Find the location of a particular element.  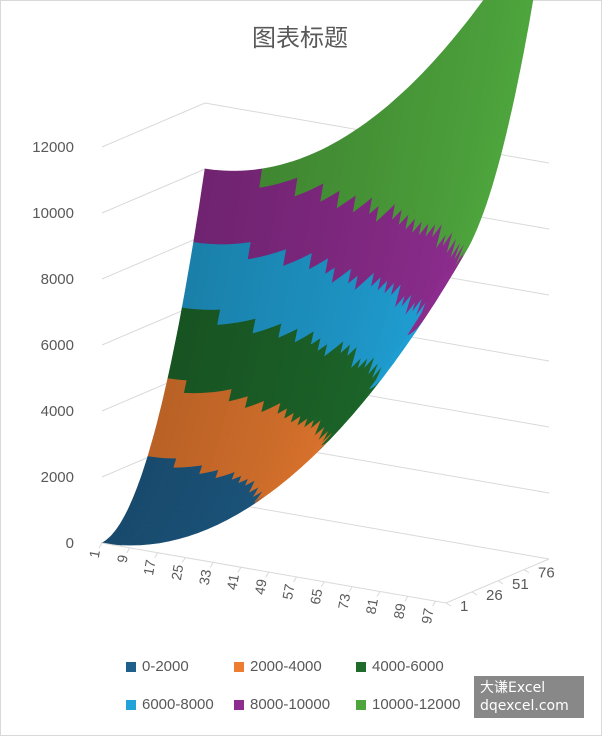

legend-item-10000-12000: 10000-12000 is located at coordinates (408, 704).